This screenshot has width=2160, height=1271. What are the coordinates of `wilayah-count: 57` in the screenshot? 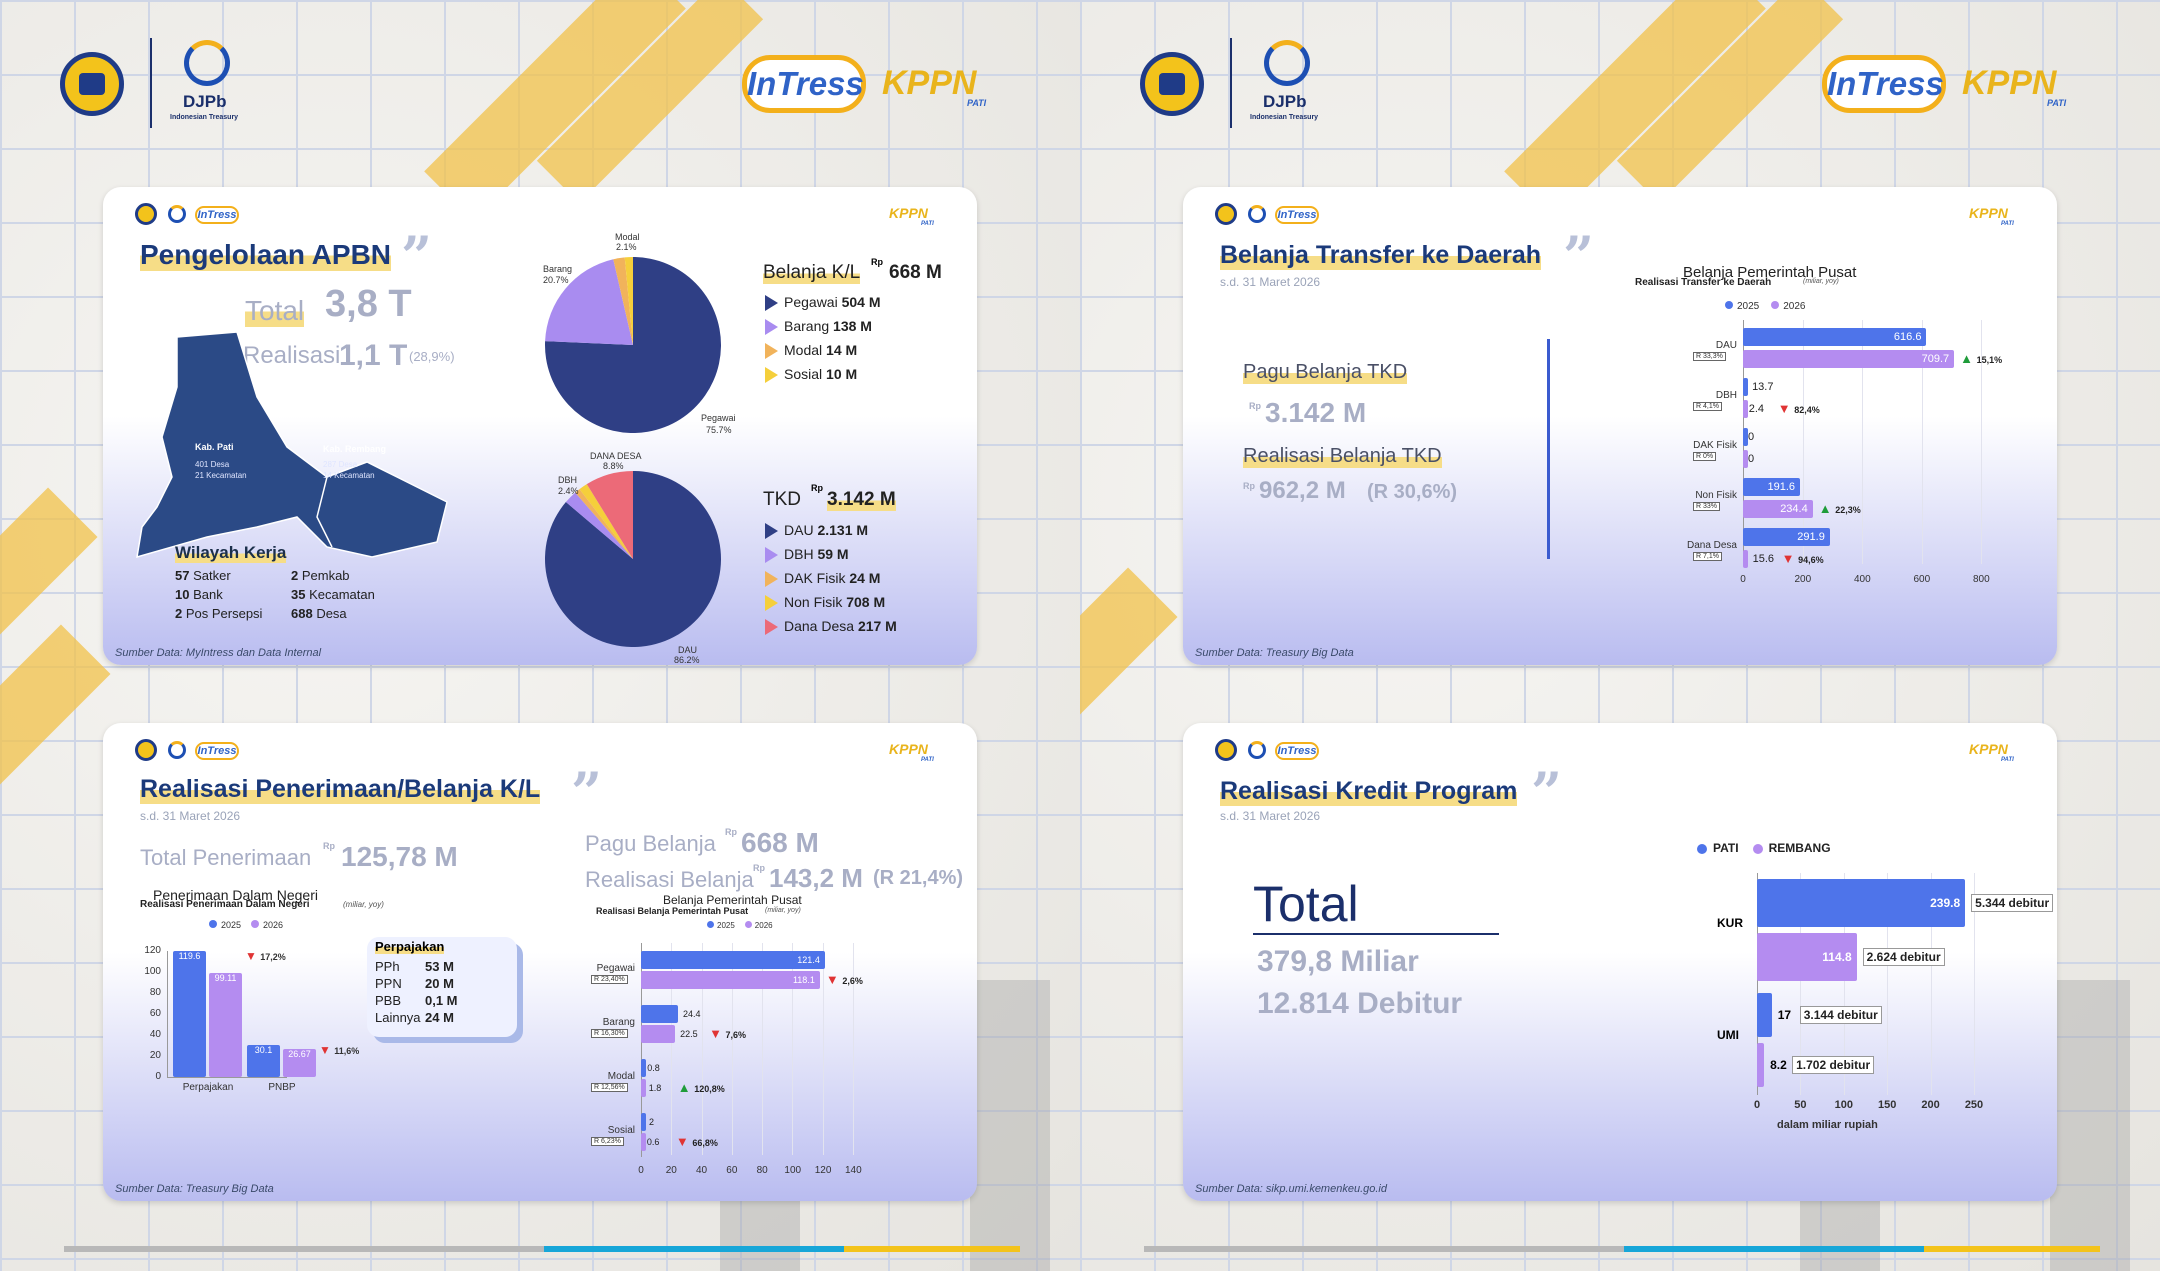 It's located at (184, 575).